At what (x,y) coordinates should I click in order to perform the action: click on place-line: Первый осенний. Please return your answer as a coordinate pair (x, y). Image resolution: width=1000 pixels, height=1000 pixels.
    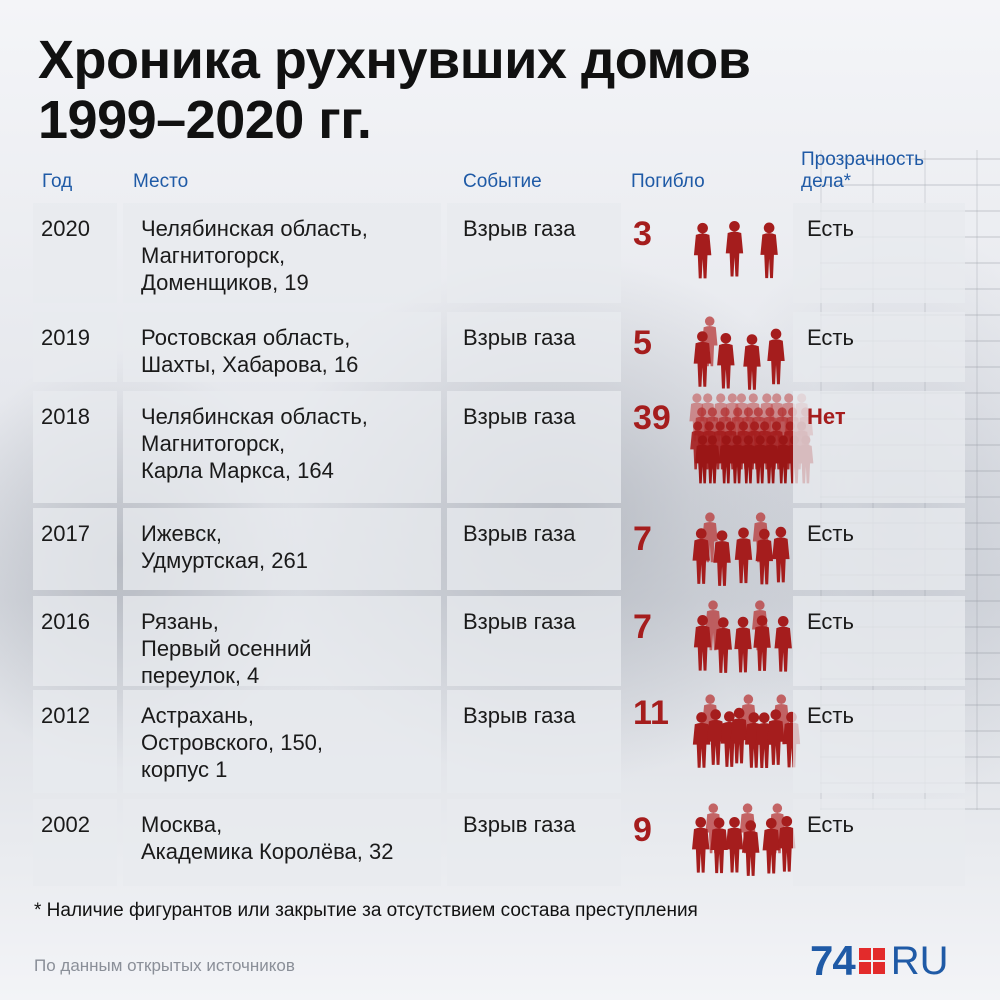
    Looking at the image, I should click on (226, 648).